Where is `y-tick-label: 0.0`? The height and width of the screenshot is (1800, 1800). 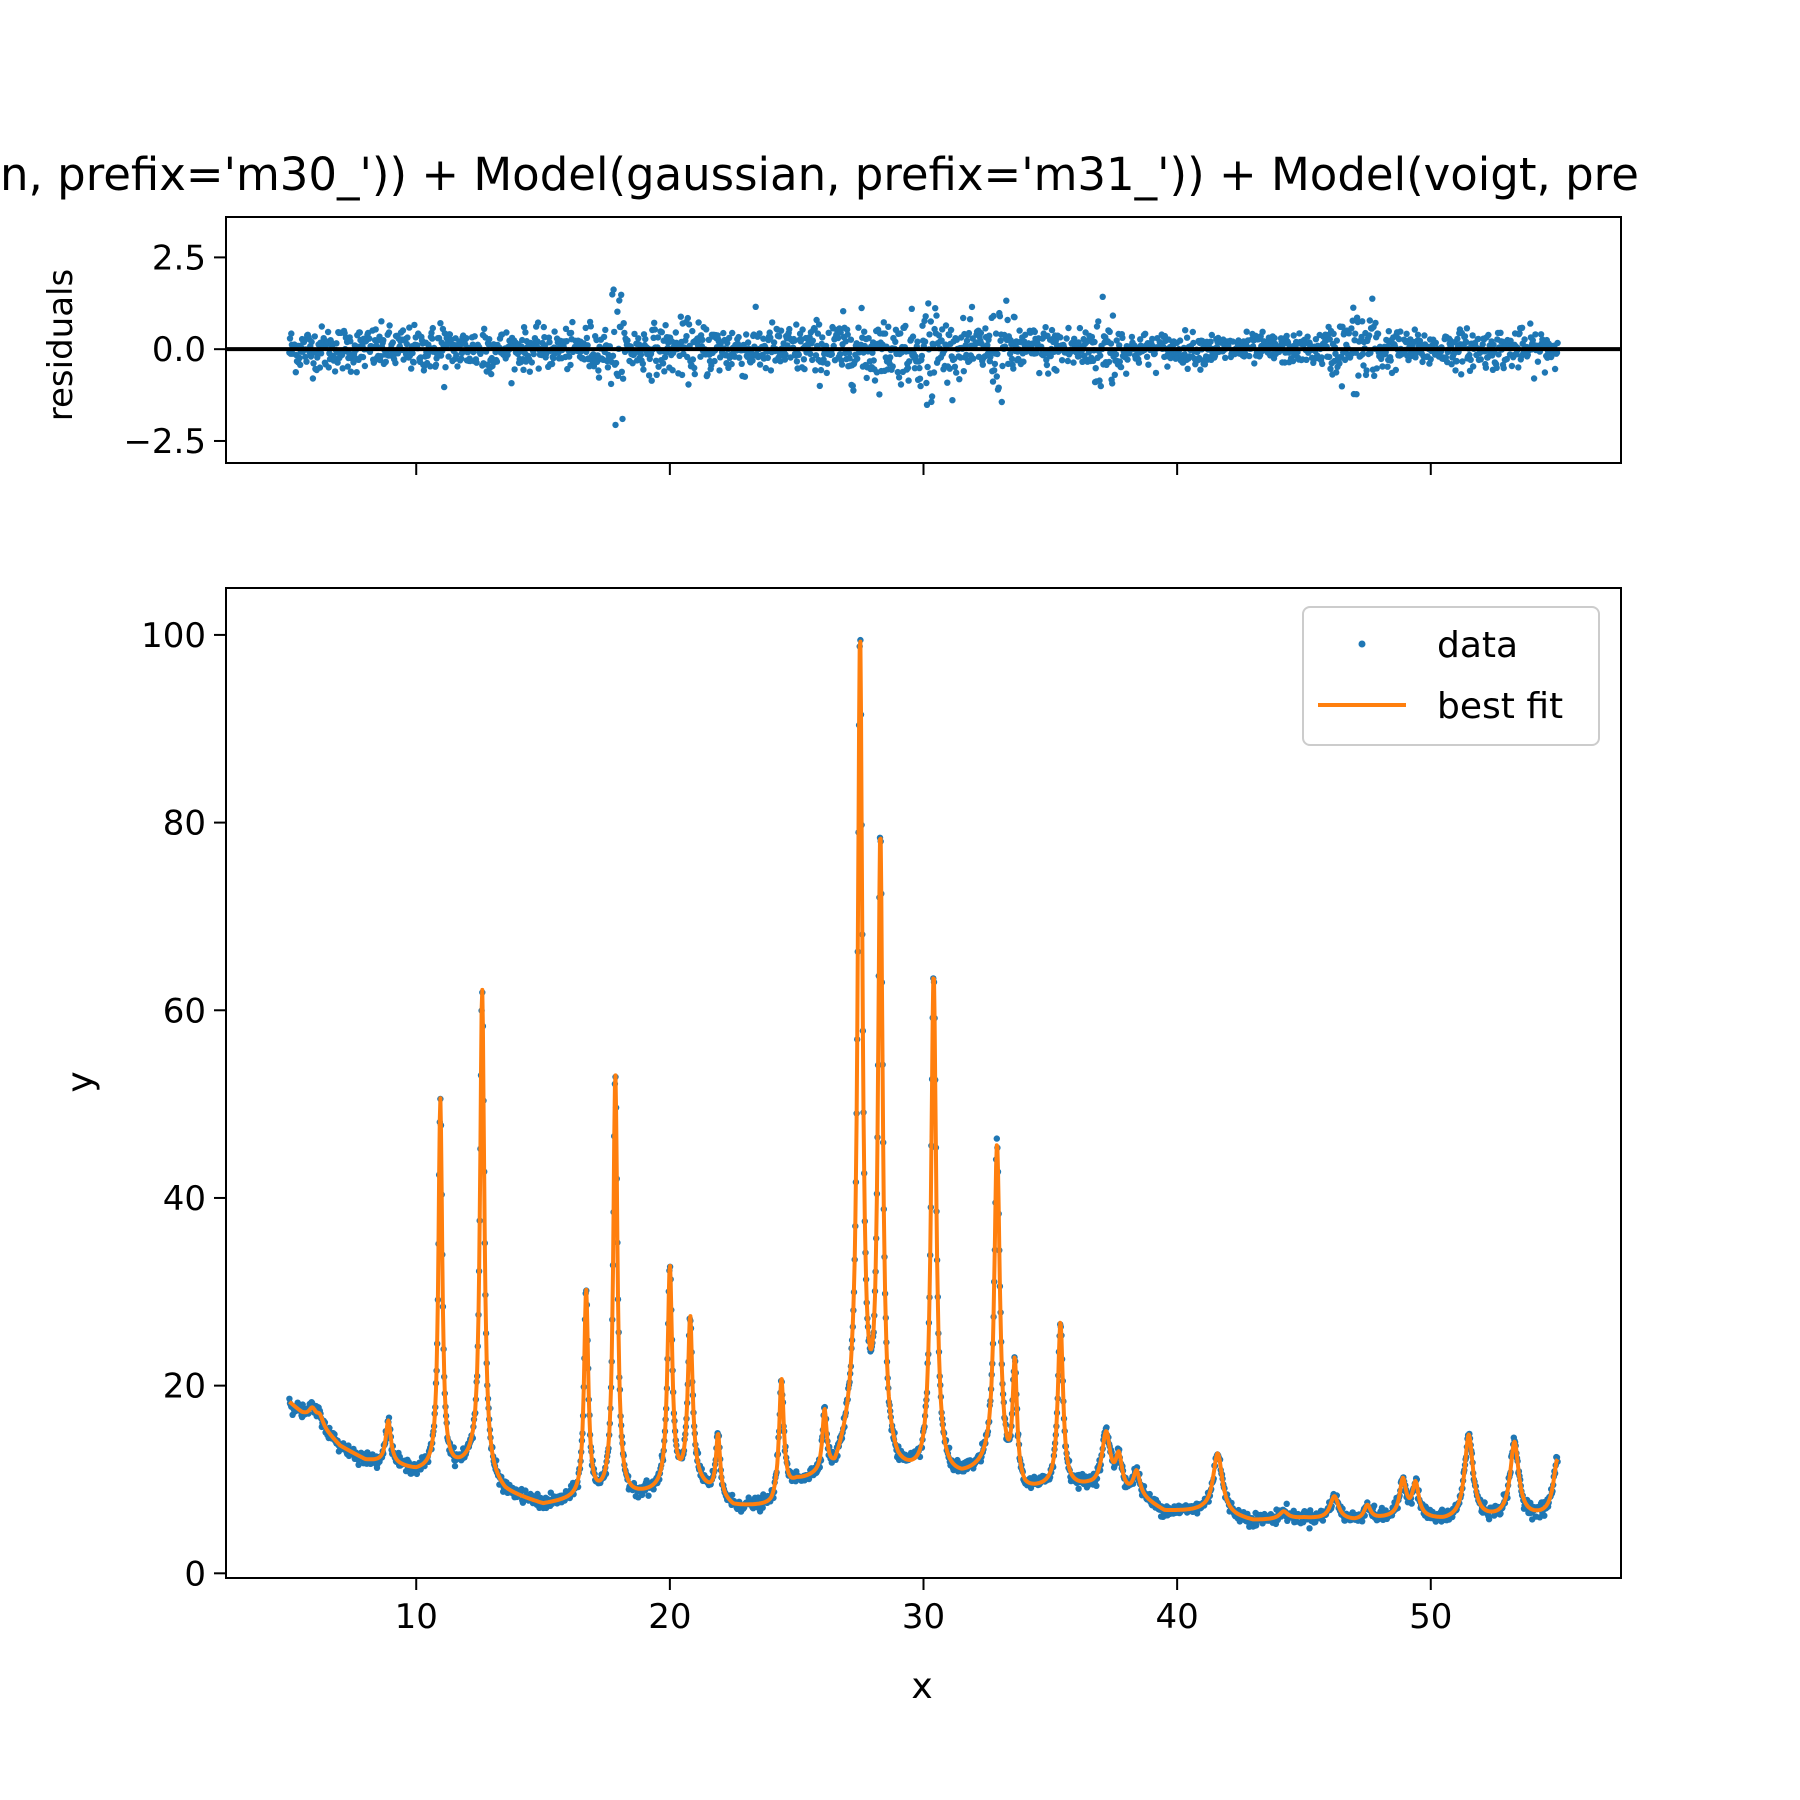
y-tick-label: 0.0 is located at coordinates (179, 350).